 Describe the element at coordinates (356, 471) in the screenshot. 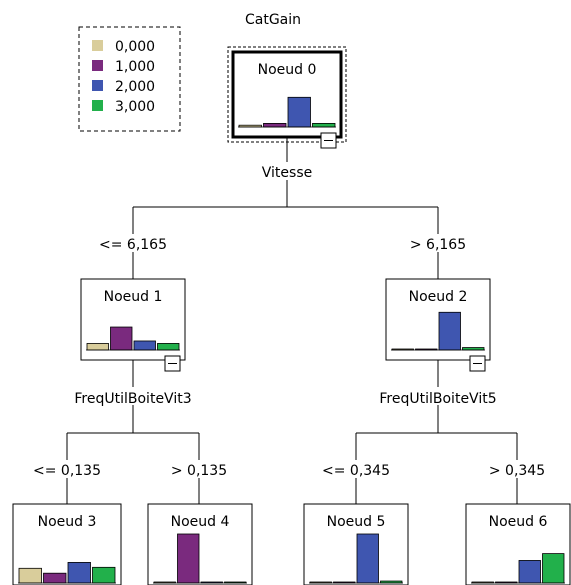

I see `split-condition-label: <= 0,345` at that location.